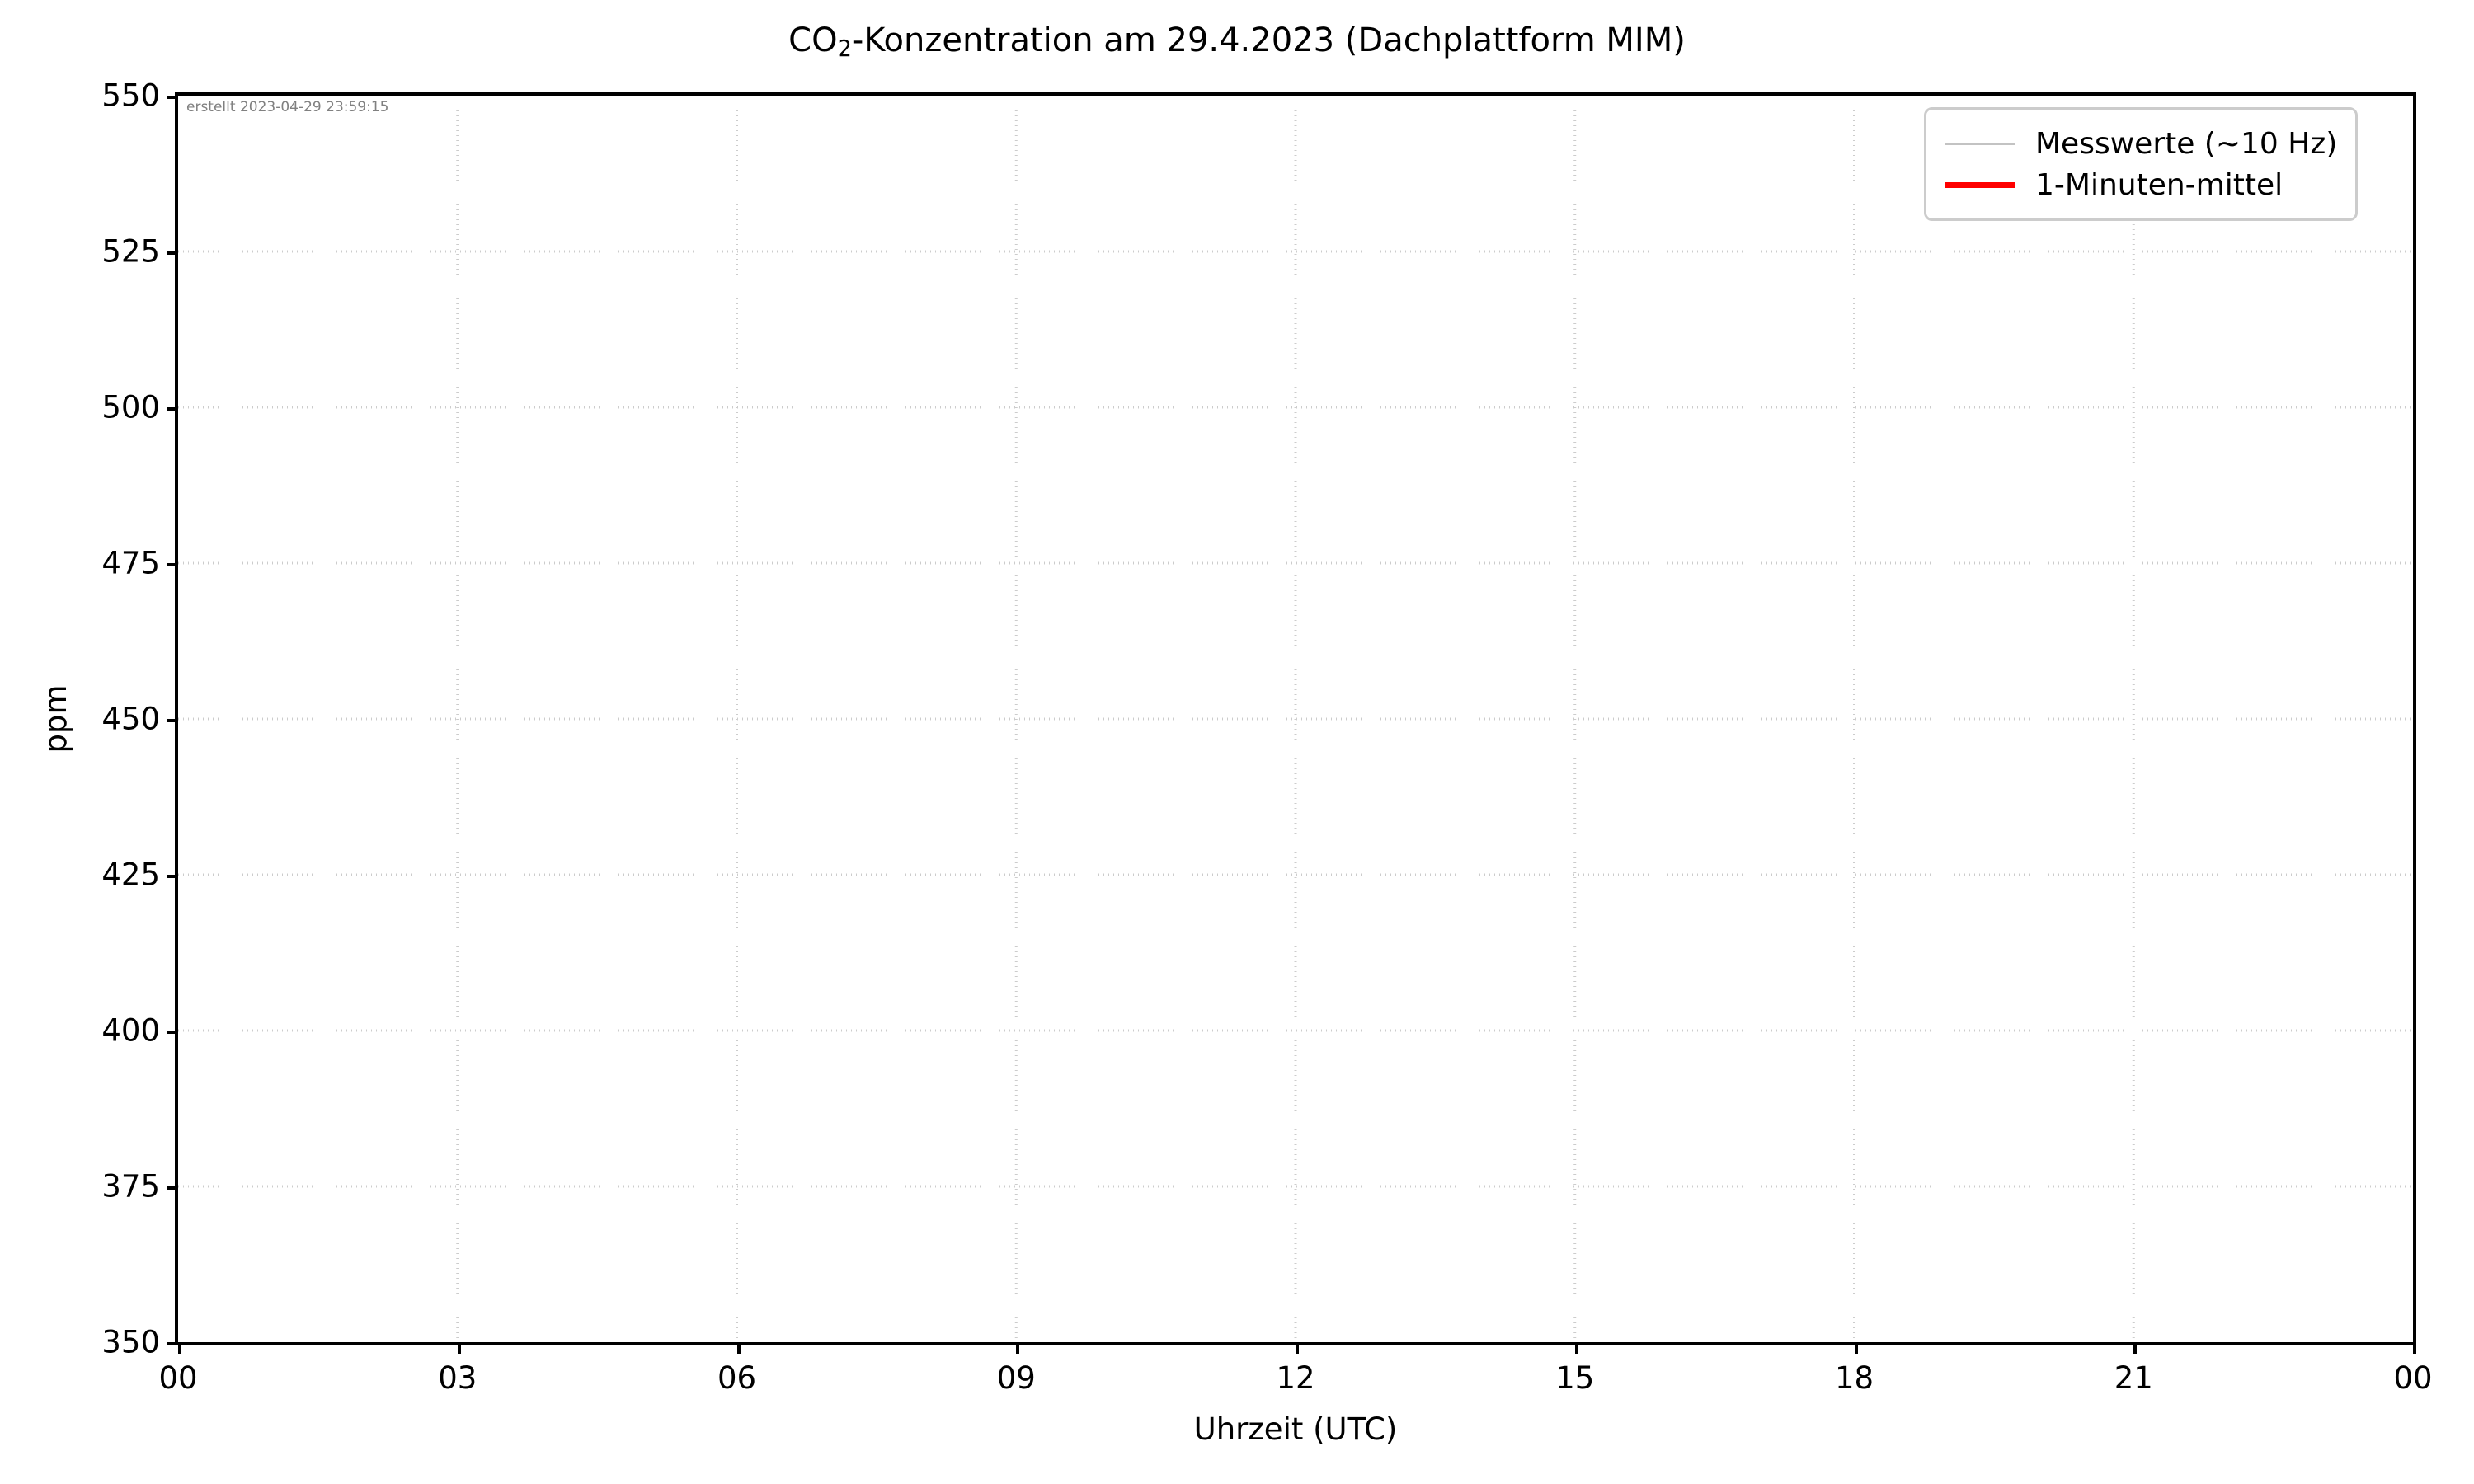 The image size is (2474, 1484). I want to click on x-tick-label: 09, so click(1016, 1378).